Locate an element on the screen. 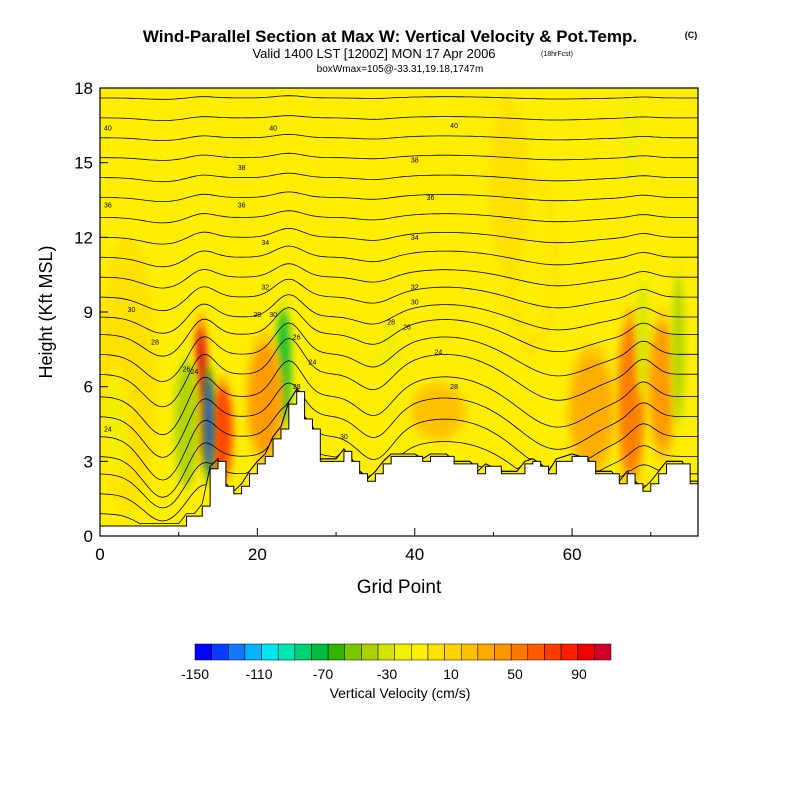 The width and height of the screenshot is (800, 800). colorbar-tick-label: 50 is located at coordinates (515, 674).